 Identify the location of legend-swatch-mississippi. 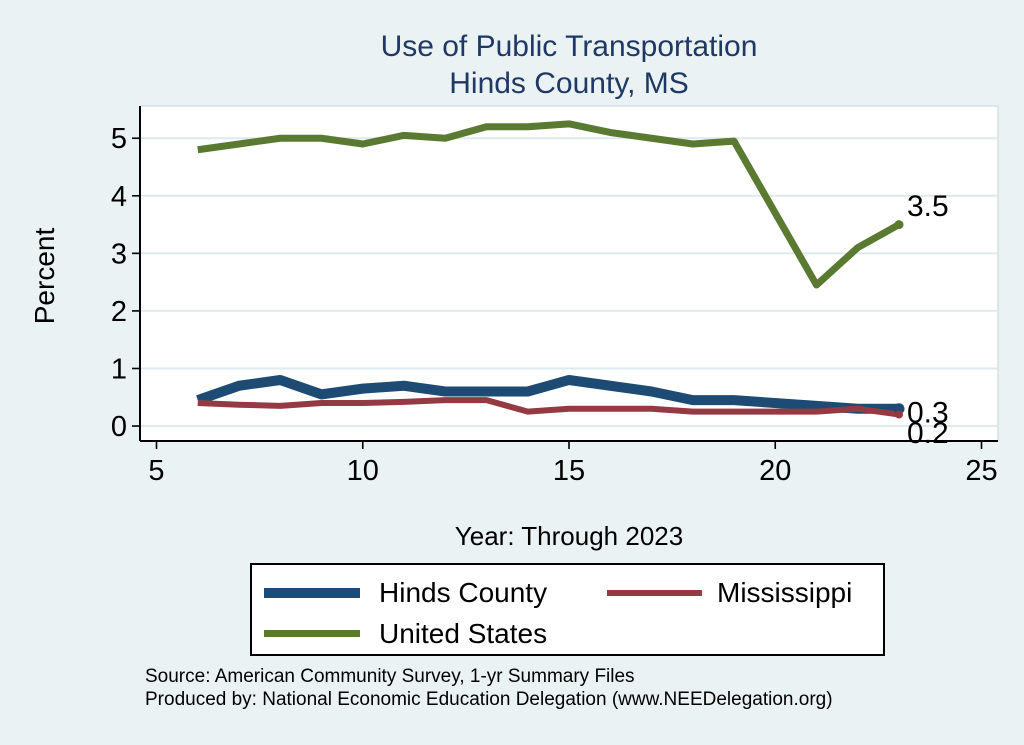
(654, 593).